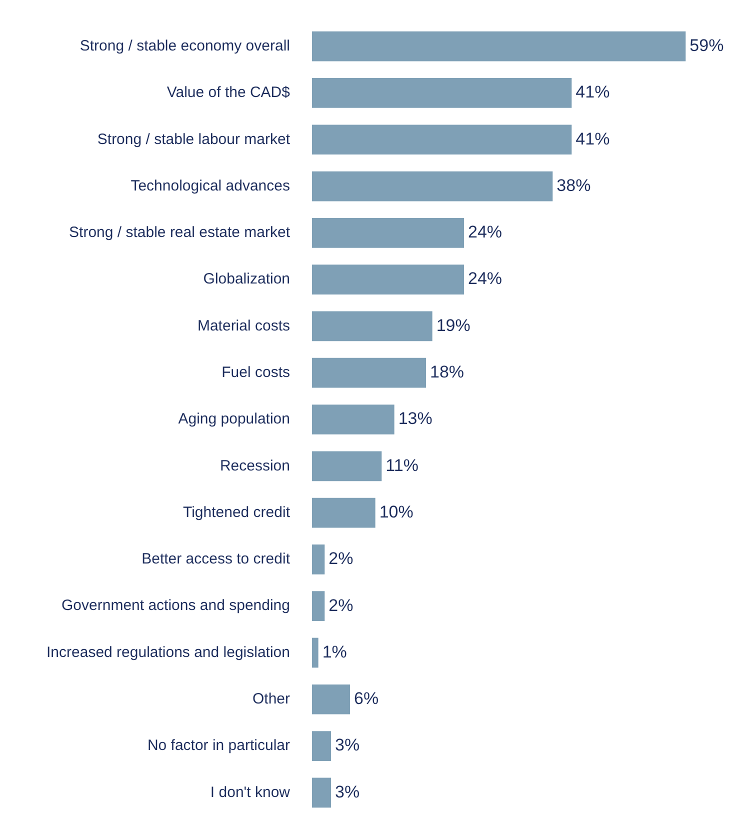  What do you see at coordinates (218, 745) in the screenshot?
I see `y-tick-label: No factor in particular` at bounding box center [218, 745].